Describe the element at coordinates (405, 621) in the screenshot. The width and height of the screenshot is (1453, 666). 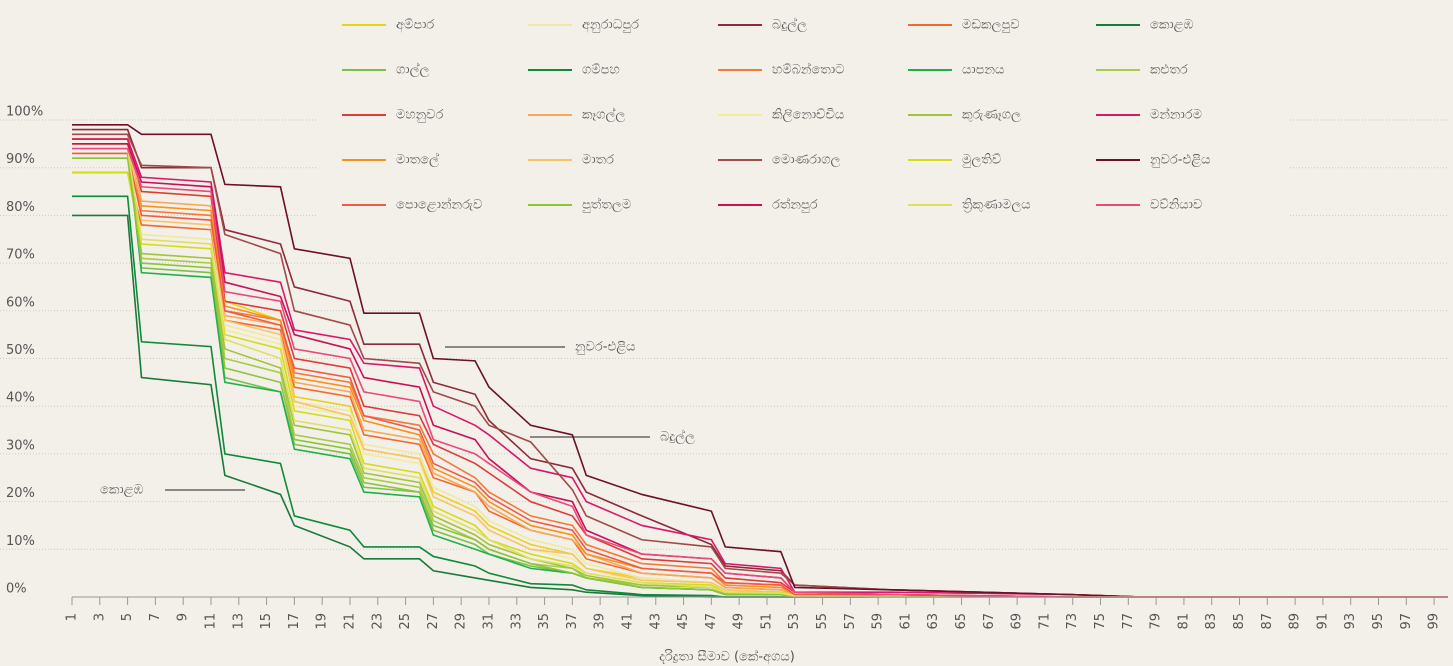
I see `x-tick-label: 25` at that location.